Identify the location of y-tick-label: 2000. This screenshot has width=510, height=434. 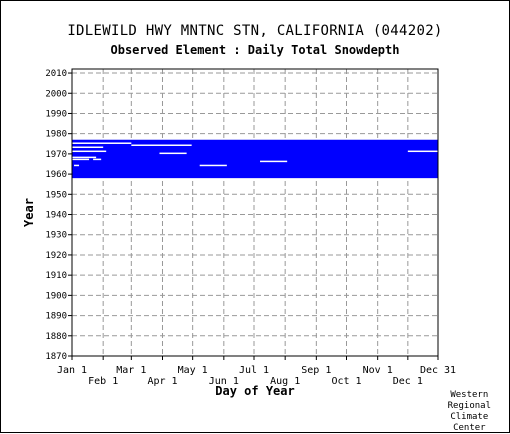
(56, 94).